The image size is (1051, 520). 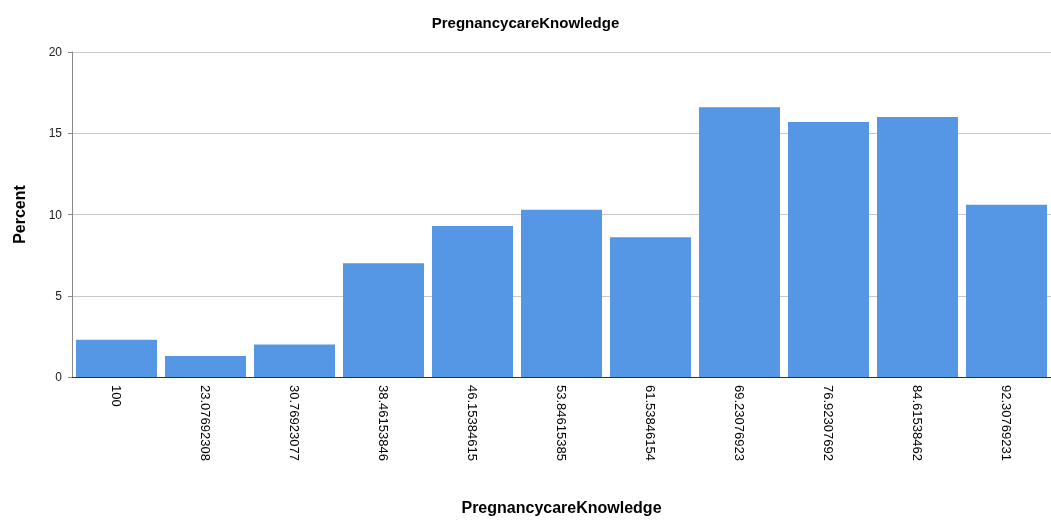 I want to click on y-axis-title: Percent, so click(x=19, y=214).